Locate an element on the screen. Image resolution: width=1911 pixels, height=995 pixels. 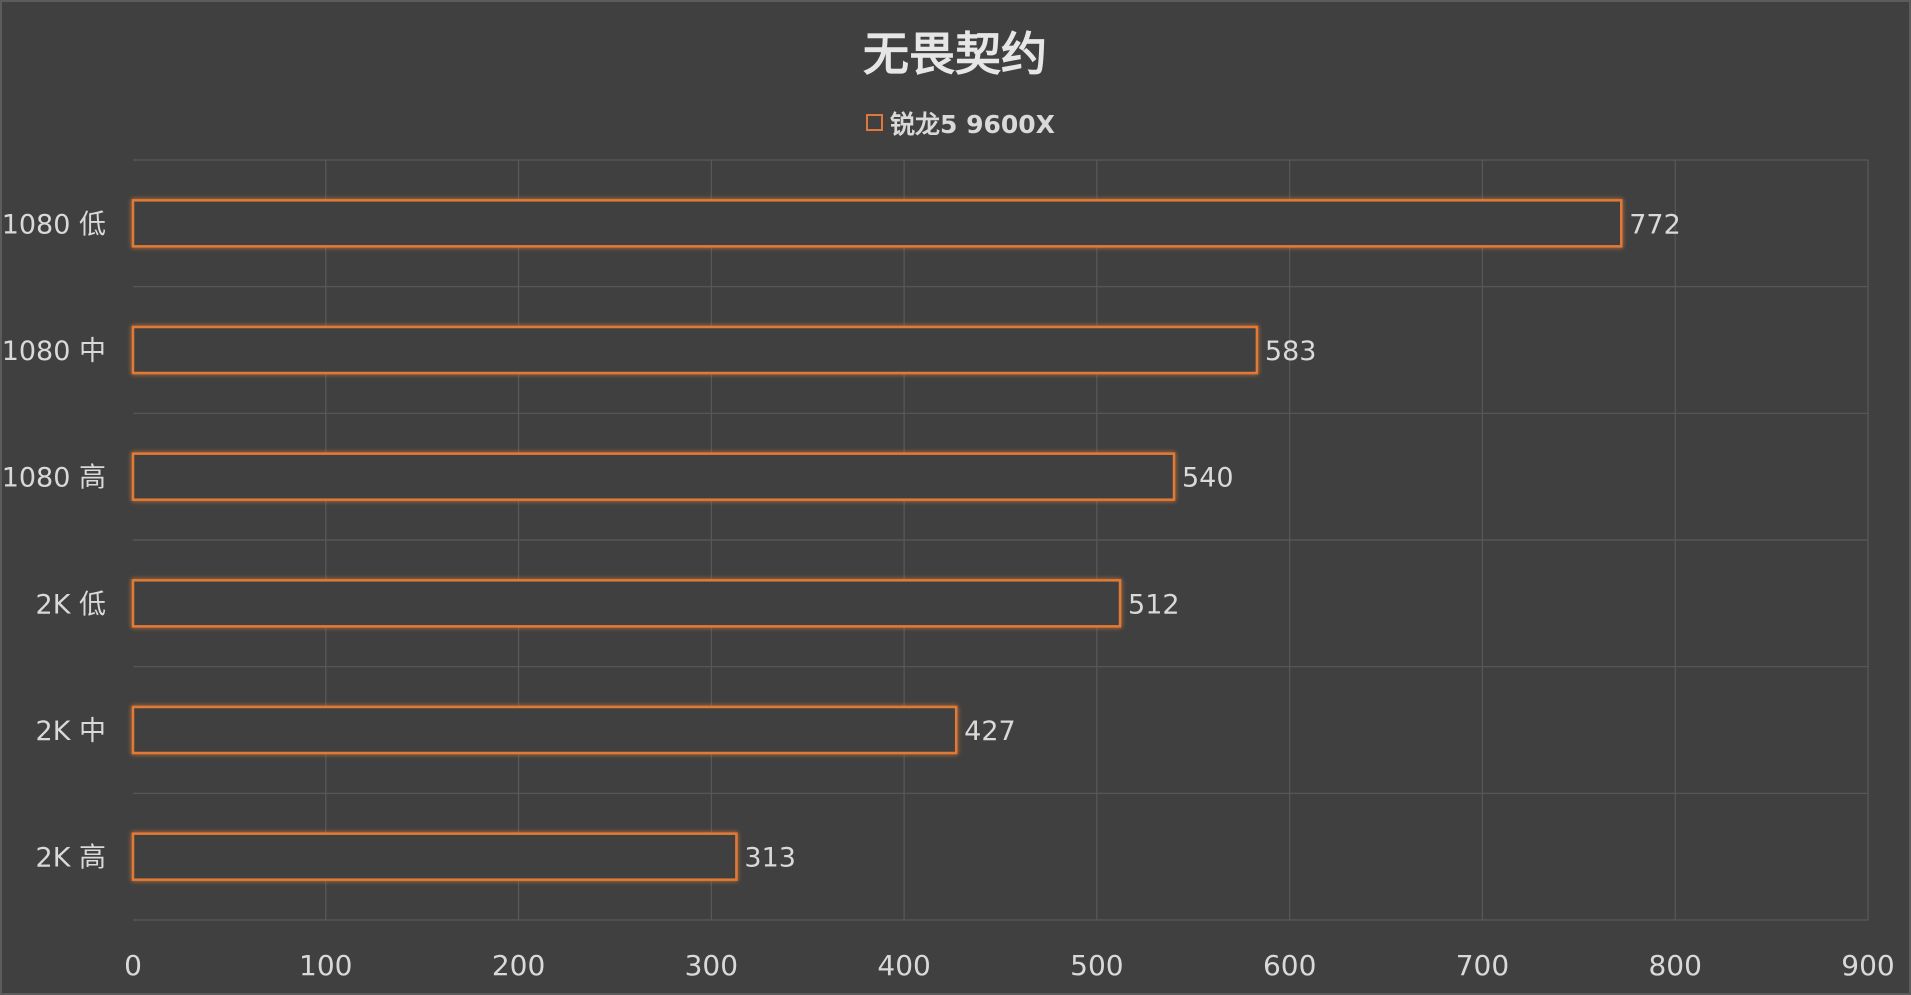
x-tick-label: 0 is located at coordinates (133, 965).